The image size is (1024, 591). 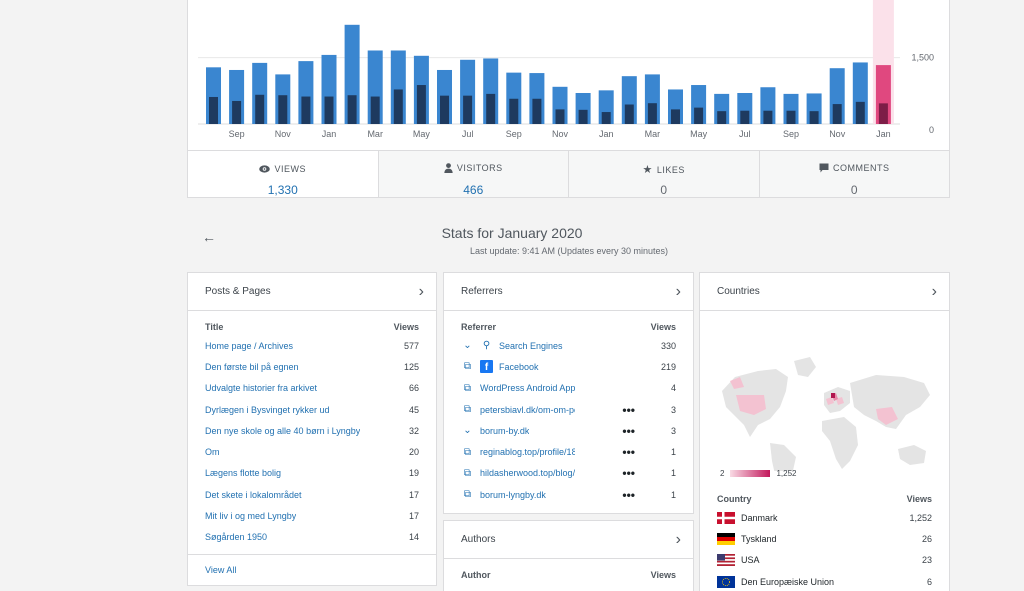 What do you see at coordinates (249, 345) in the screenshot?
I see `post-title-link: Home page / Archives` at bounding box center [249, 345].